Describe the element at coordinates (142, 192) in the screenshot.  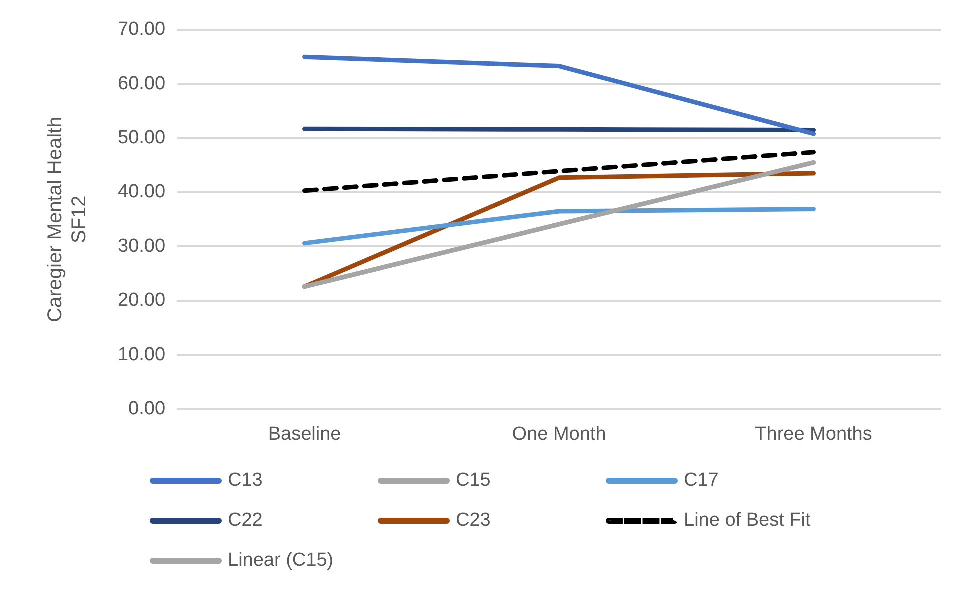
I see `y-tick-label: 40.00` at that location.